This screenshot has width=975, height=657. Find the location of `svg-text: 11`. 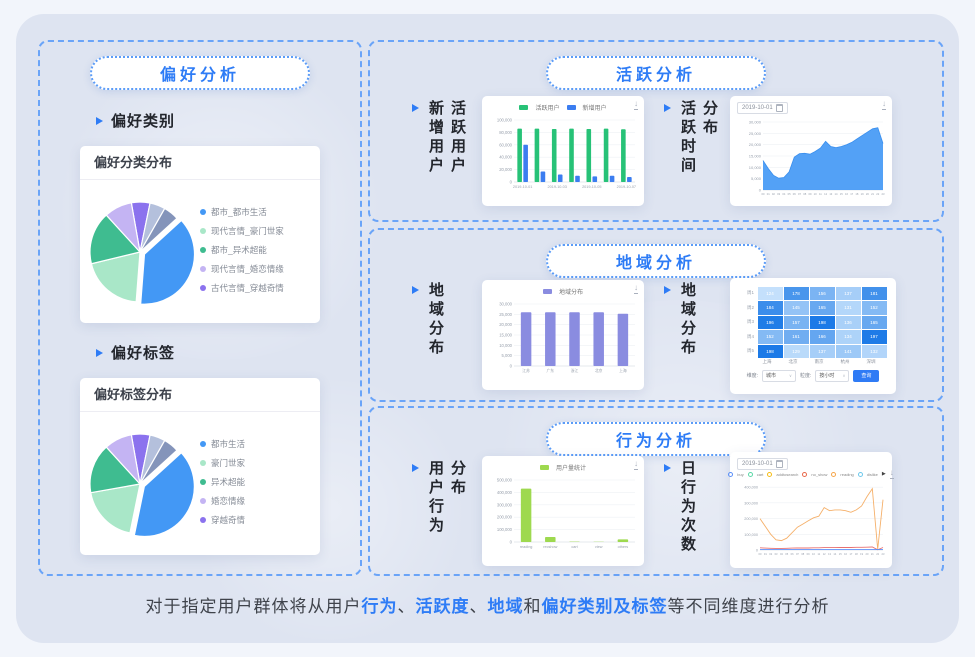

svg-text: 11 is located at coordinates (820, 194).